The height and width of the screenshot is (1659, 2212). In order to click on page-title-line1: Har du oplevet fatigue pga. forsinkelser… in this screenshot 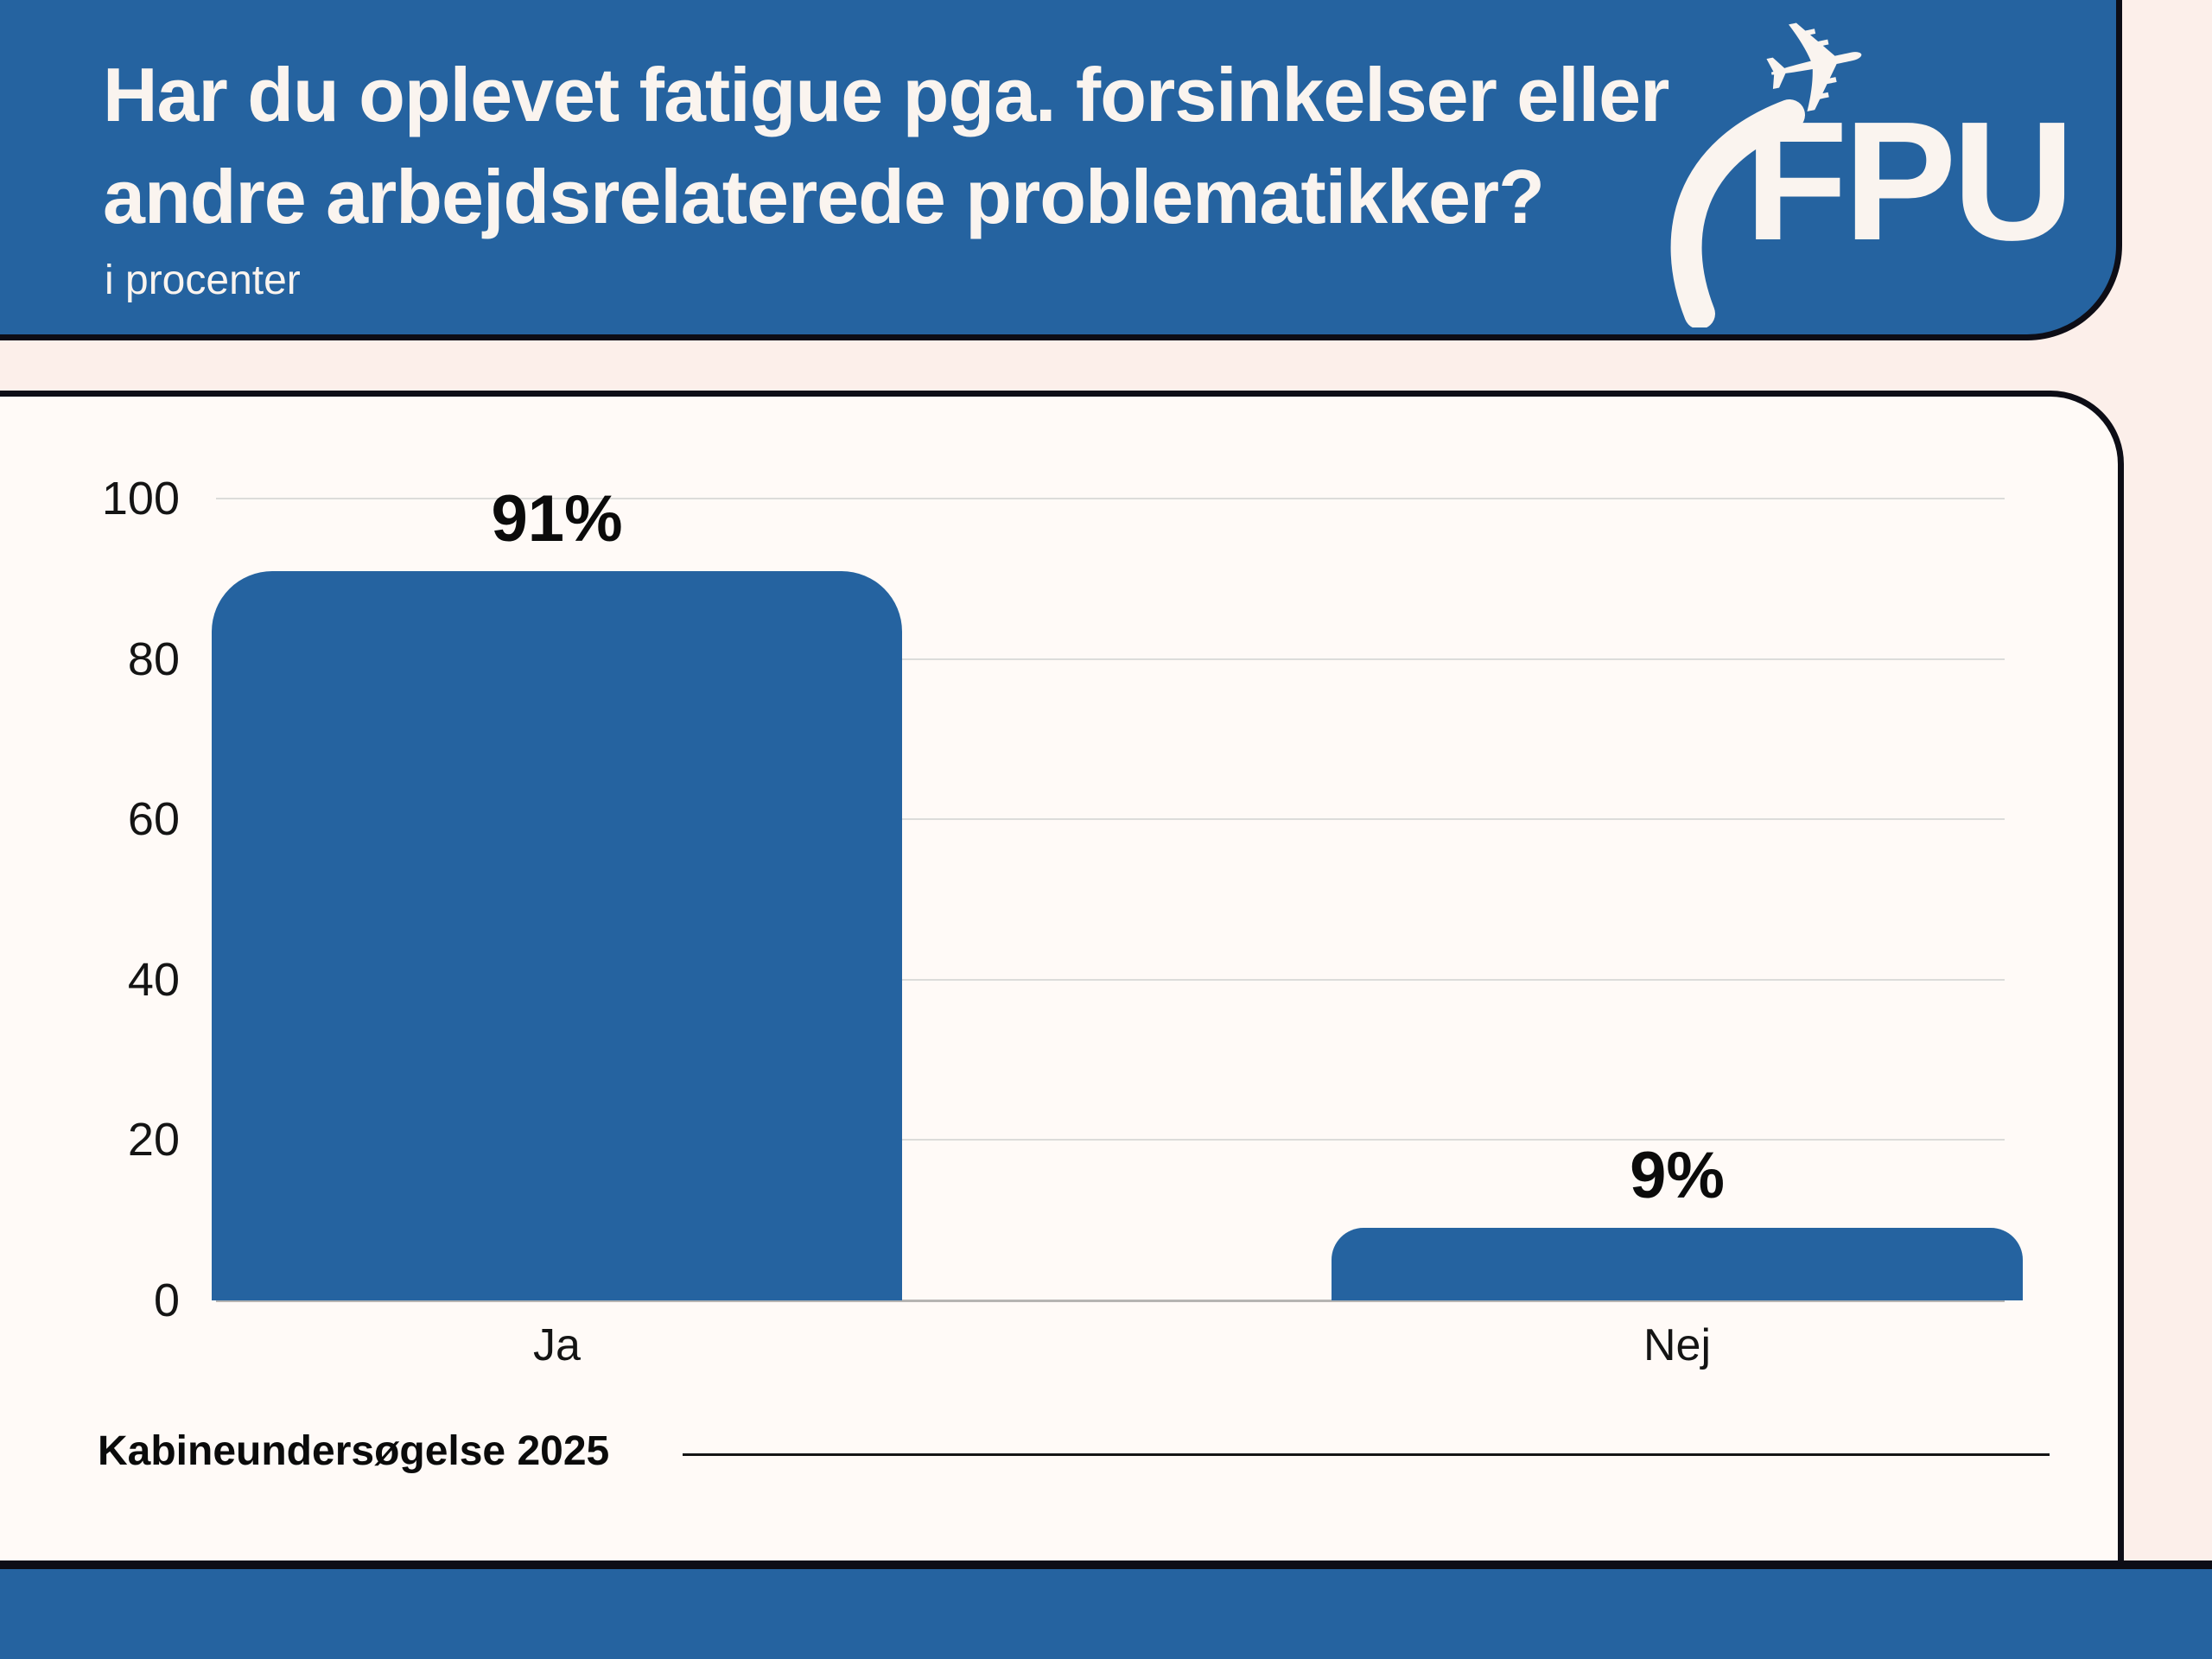, I will do `click(886, 94)`.